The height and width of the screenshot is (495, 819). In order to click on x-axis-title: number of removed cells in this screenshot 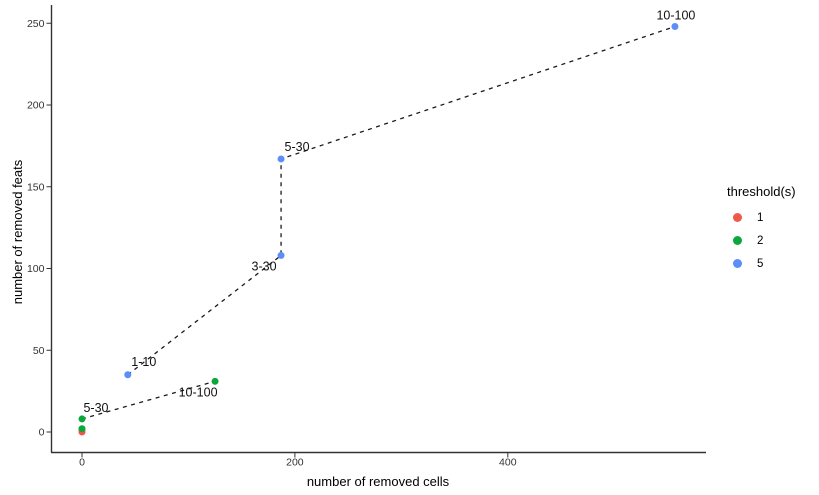, I will do `click(378, 481)`.